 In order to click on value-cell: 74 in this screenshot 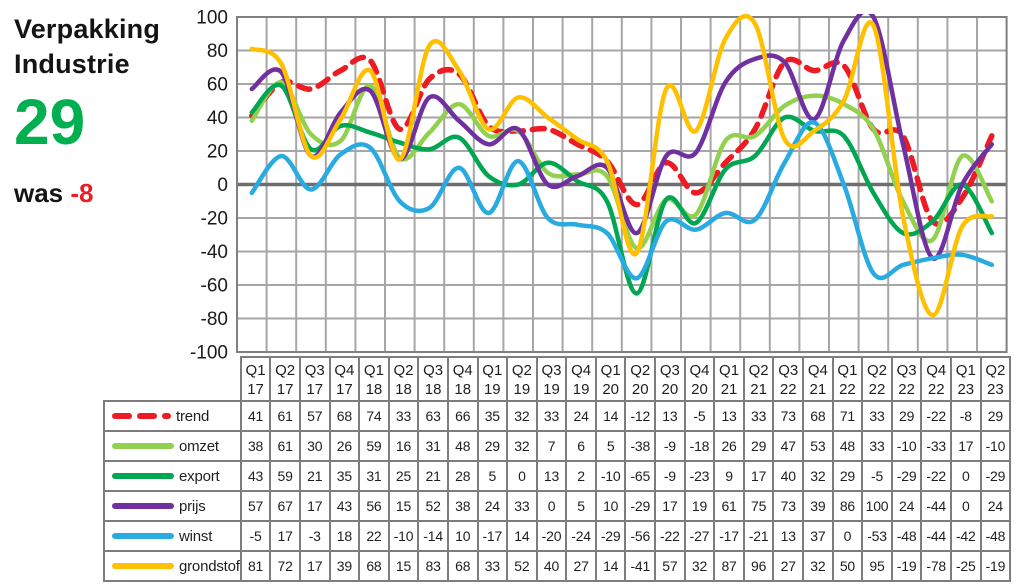, I will do `click(374, 416)`.